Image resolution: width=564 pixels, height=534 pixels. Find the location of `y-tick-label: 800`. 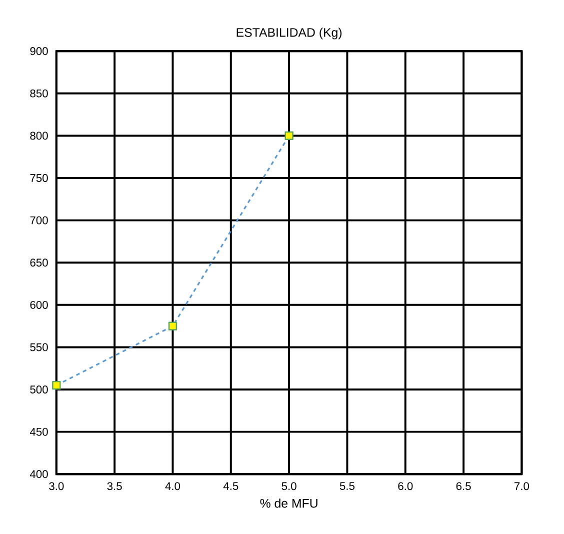

y-tick-label: 800 is located at coordinates (39, 136).